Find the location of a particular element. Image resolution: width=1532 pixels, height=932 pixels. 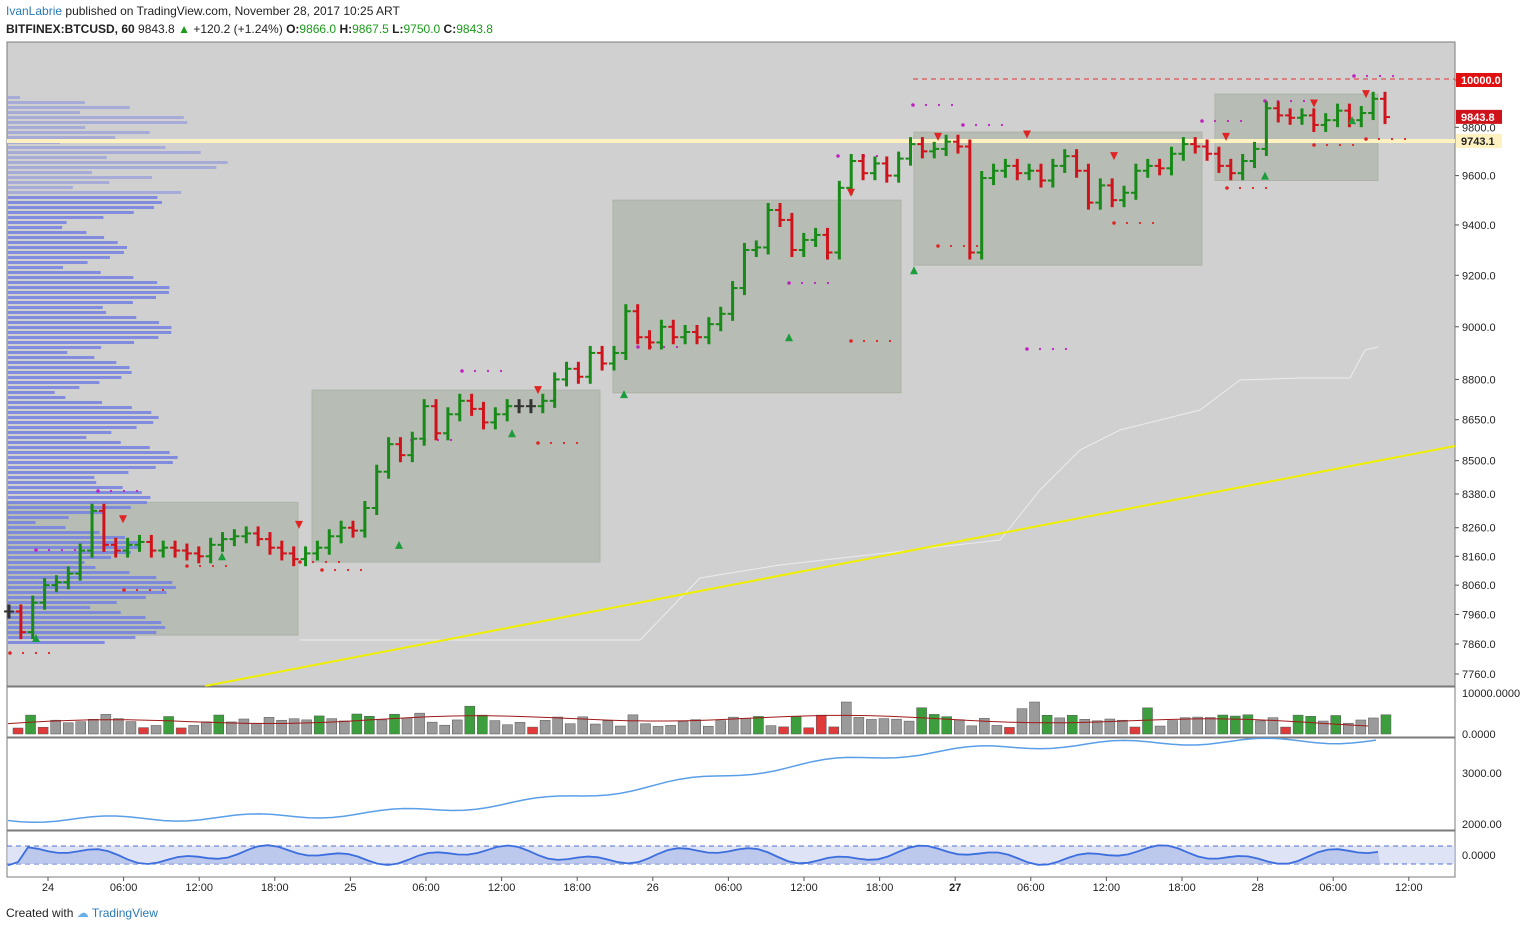

high-value: 9867.5 is located at coordinates (370, 29).